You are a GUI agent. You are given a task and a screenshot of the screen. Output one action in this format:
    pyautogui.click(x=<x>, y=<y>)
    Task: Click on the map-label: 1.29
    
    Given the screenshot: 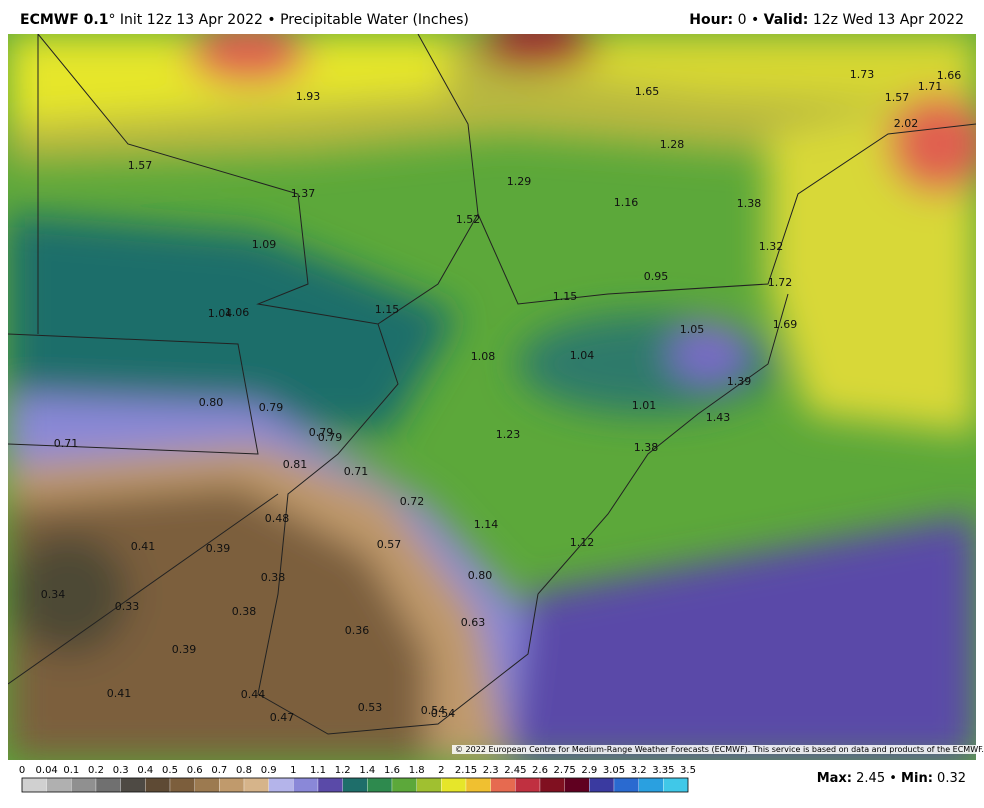 What is the action you would take?
    pyautogui.click(x=519, y=181)
    